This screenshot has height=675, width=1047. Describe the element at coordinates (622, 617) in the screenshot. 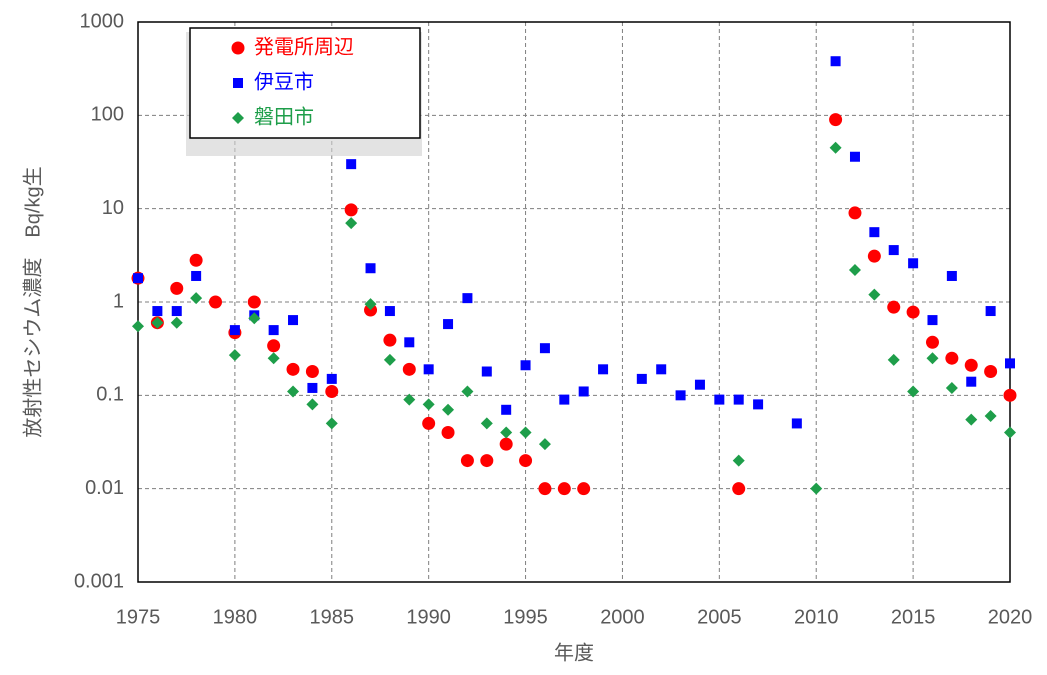

I see `x-tick-label: 2000` at that location.